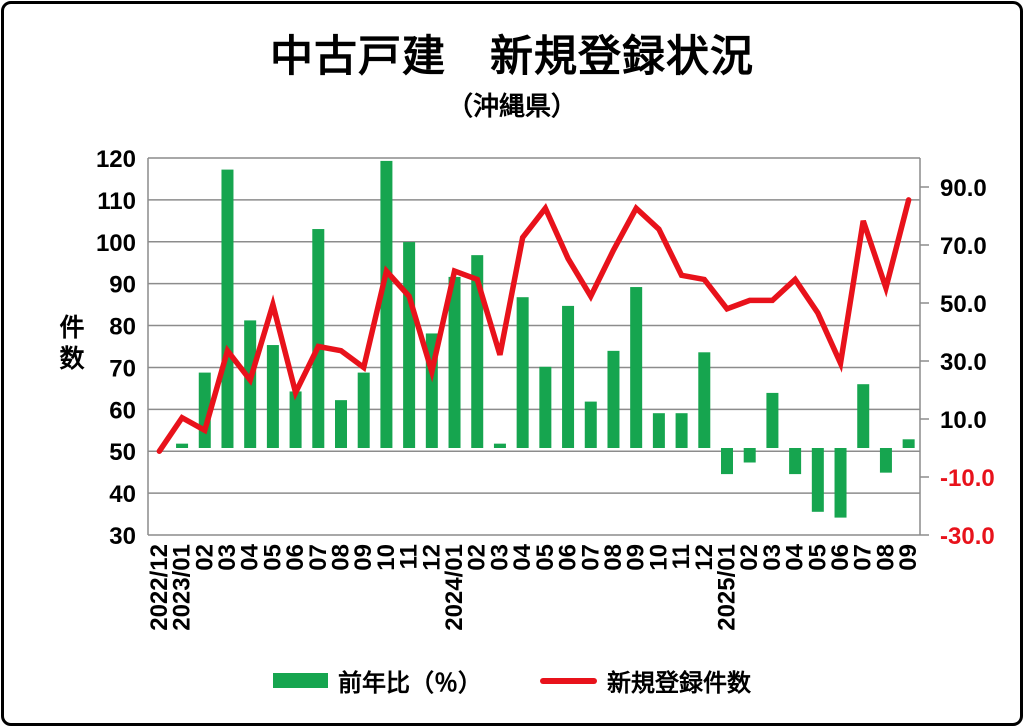 The width and height of the screenshot is (1024, 727). I want to click on left-axis-tick-label: 100, so click(116, 243).